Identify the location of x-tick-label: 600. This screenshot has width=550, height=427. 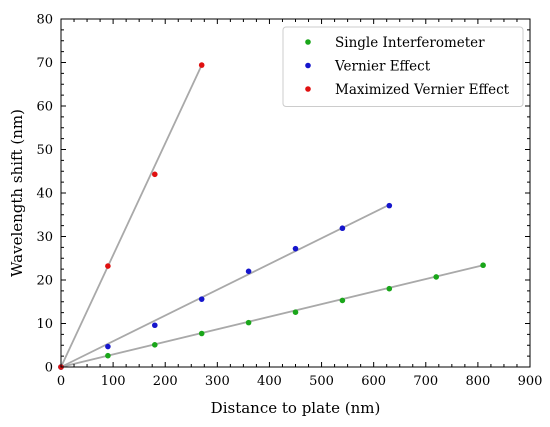
(373, 381).